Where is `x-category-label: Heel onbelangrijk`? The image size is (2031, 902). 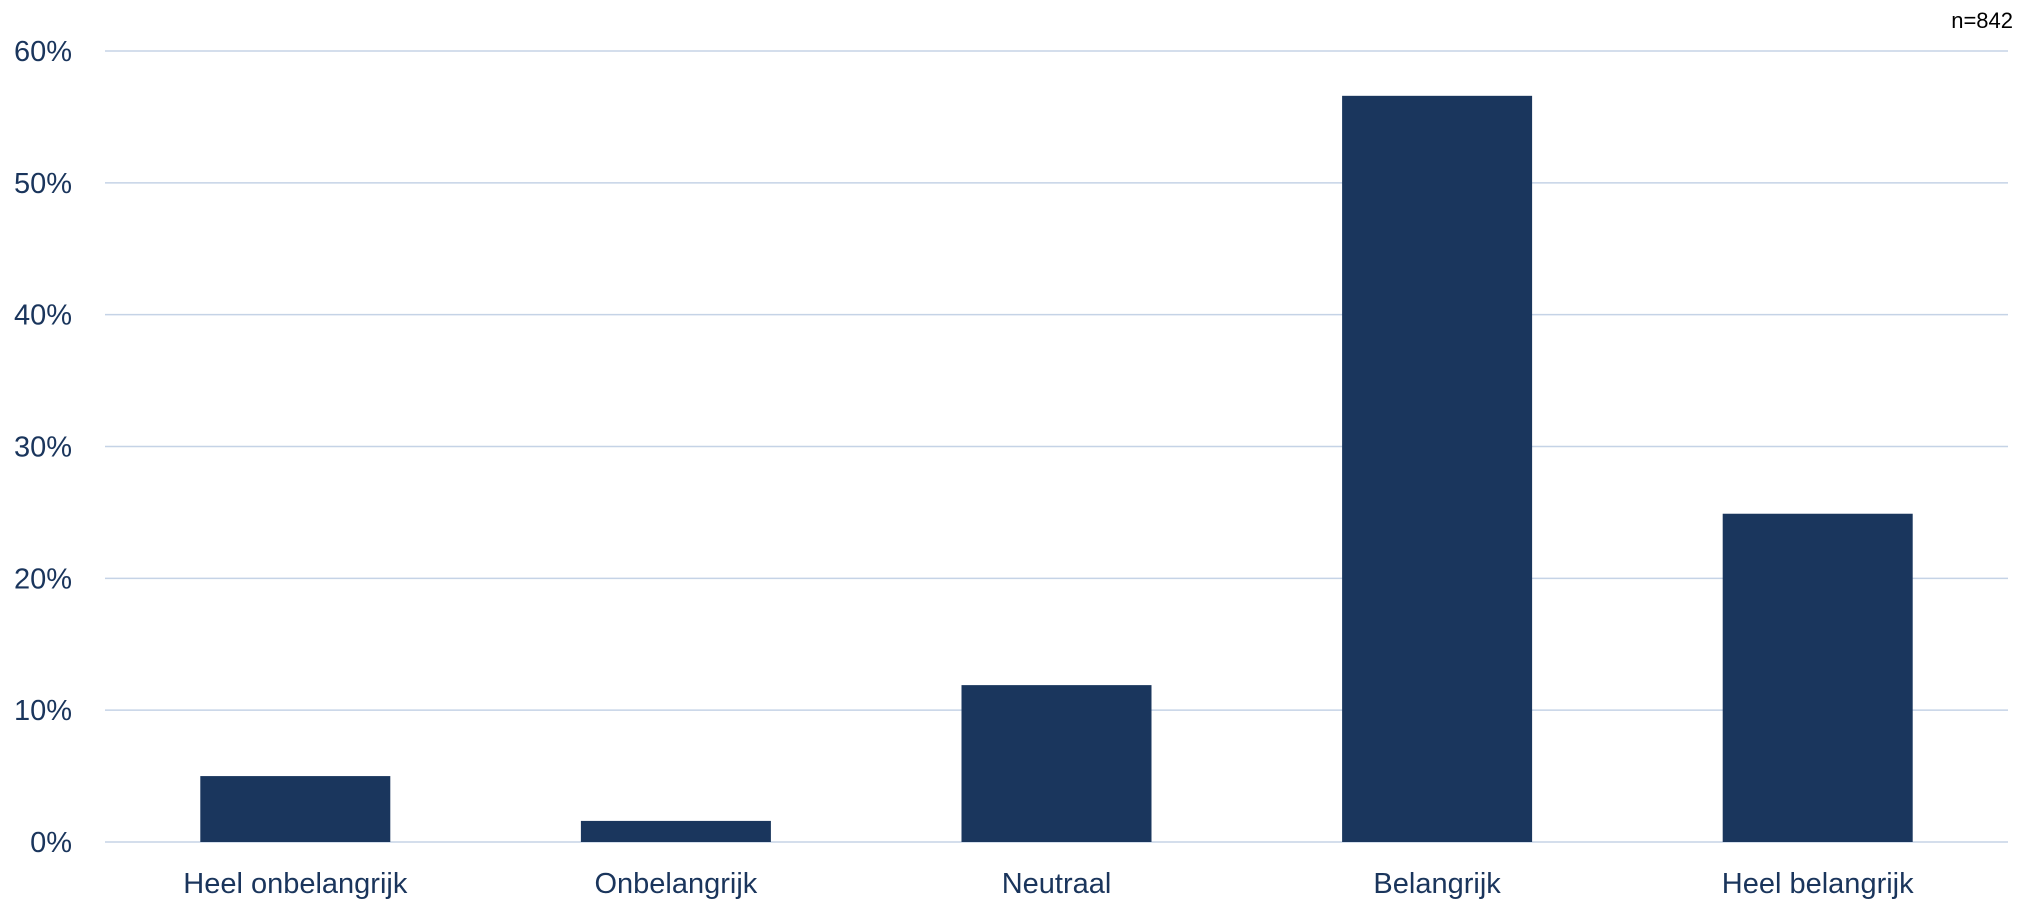
x-category-label: Heel onbelangrijk is located at coordinates (295, 884).